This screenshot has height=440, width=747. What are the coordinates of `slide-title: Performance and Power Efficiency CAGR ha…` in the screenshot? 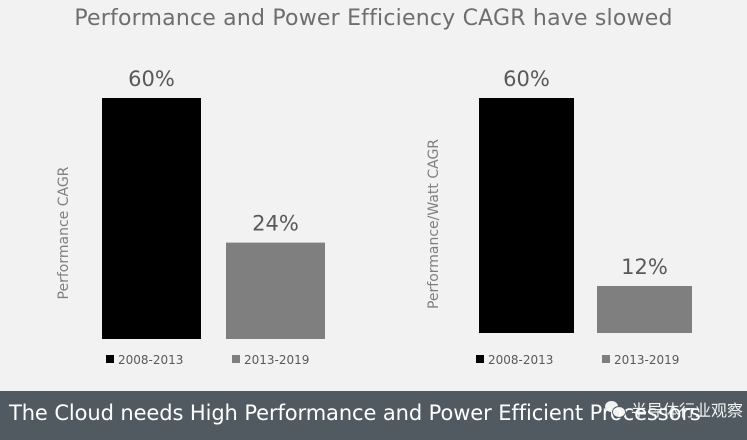 It's located at (373, 18).